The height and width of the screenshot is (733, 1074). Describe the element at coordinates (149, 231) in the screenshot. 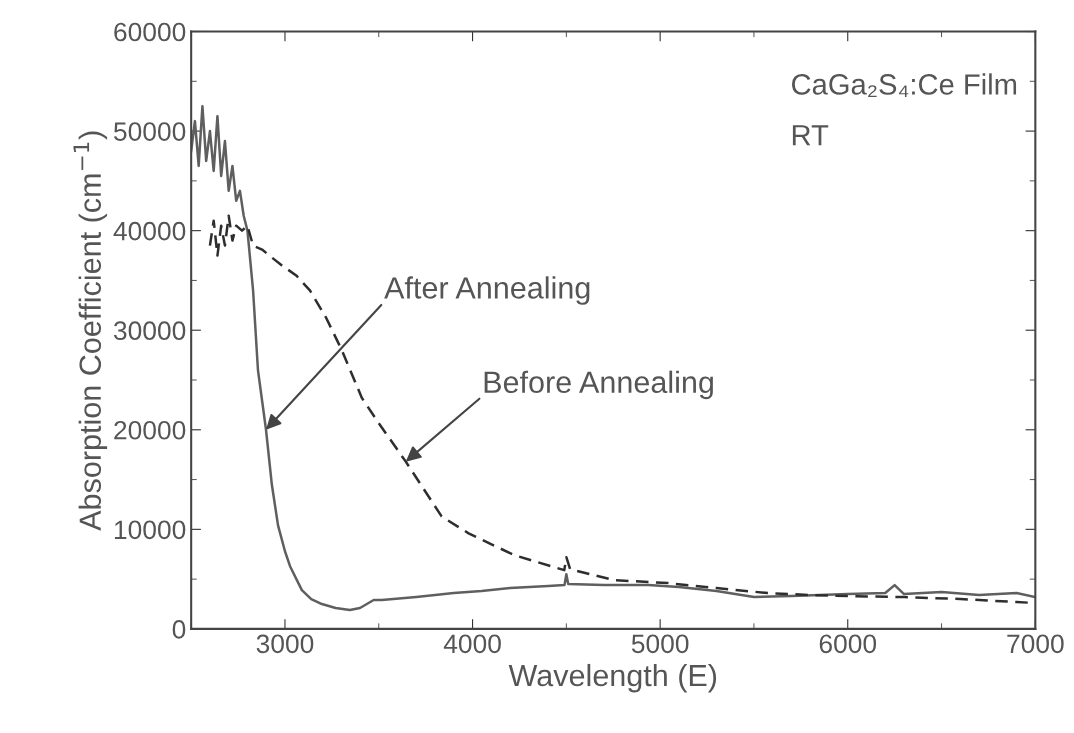

I see `y-tick-label: 40000` at that location.